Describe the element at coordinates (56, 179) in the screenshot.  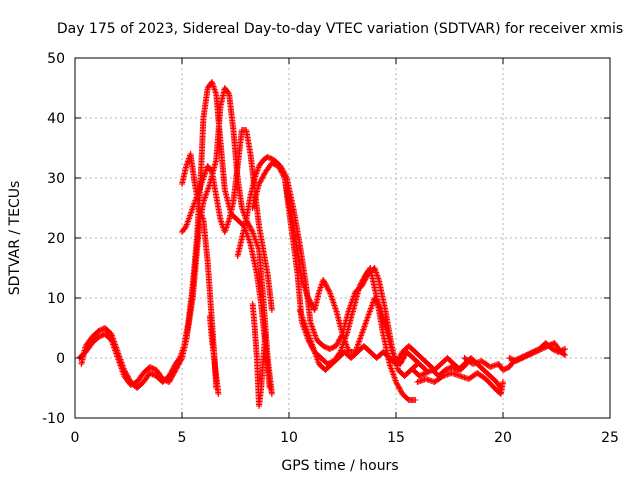
I see `y-tick-label: 30` at that location.